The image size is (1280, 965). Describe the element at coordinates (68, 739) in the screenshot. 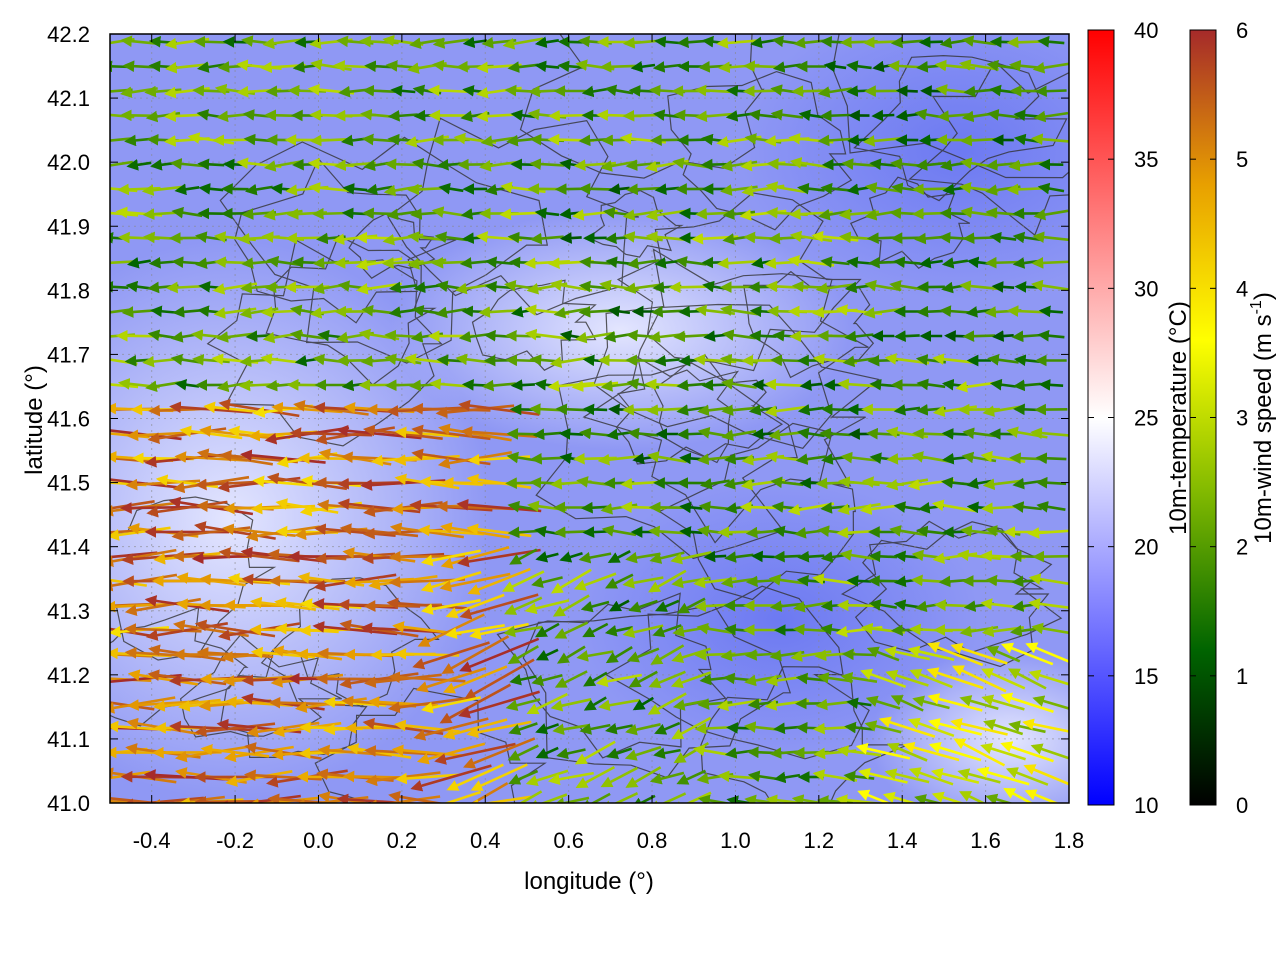

I see `y-tick-label: 41.1` at that location.